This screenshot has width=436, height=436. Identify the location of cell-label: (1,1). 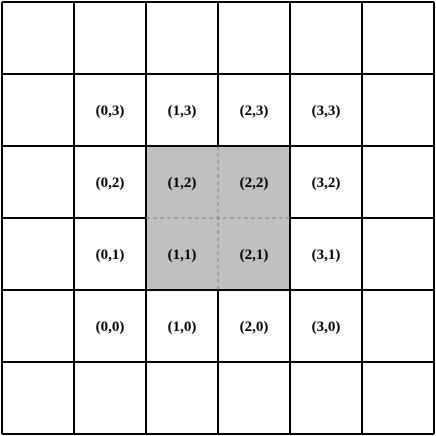
(182, 255).